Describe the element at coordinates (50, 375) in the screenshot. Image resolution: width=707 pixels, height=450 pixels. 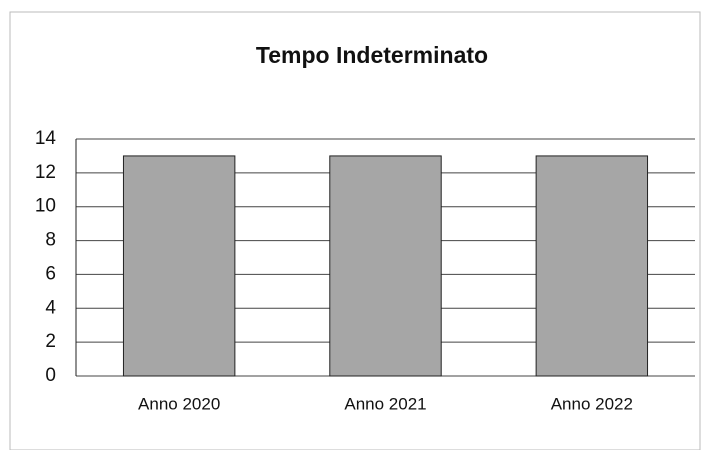
I see `y-tick-label: 0` at that location.